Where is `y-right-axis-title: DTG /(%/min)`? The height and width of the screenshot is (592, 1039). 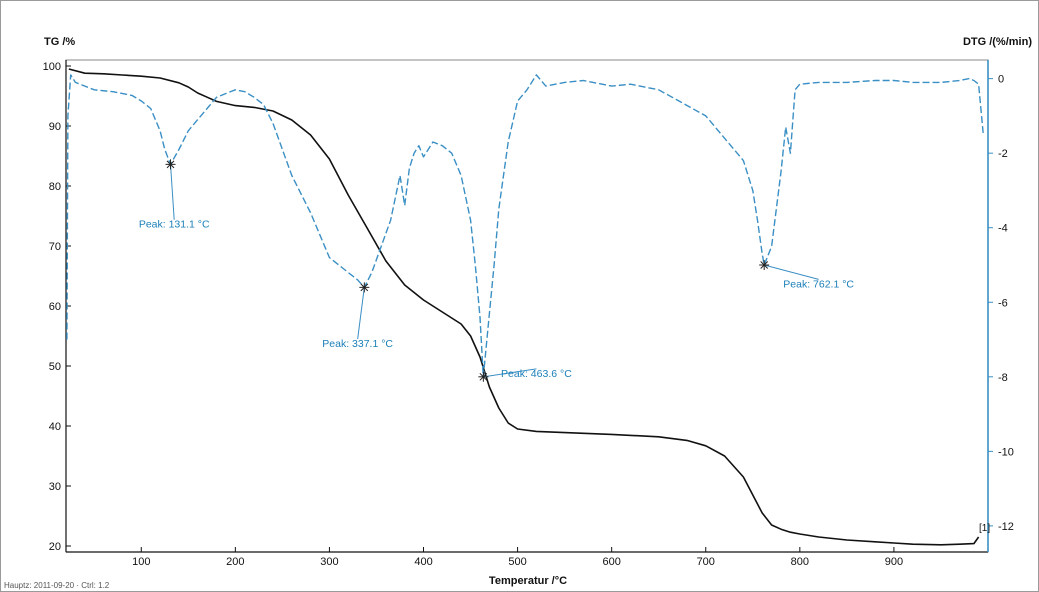 y-right-axis-title: DTG /(%/min) is located at coordinates (997, 42).